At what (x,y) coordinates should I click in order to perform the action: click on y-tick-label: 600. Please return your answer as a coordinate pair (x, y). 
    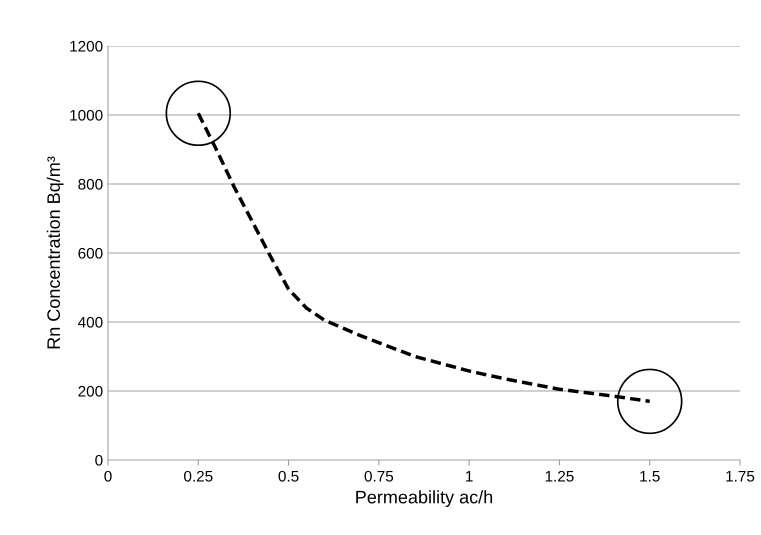
    Looking at the image, I should click on (90, 253).